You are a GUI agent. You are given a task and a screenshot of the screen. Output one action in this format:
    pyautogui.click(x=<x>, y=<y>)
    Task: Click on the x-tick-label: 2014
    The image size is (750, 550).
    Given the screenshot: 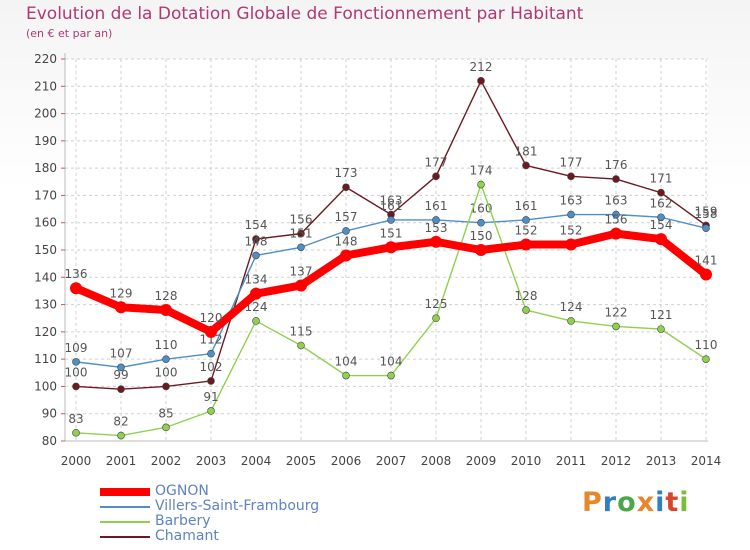 What is the action you would take?
    pyautogui.click(x=706, y=461)
    